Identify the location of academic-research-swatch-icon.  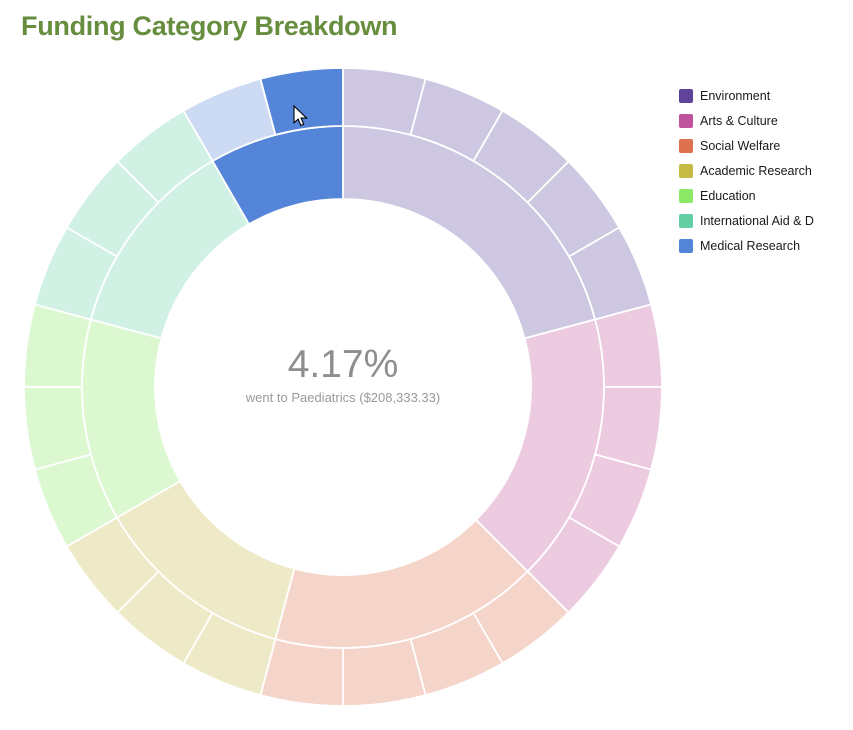
(686, 171).